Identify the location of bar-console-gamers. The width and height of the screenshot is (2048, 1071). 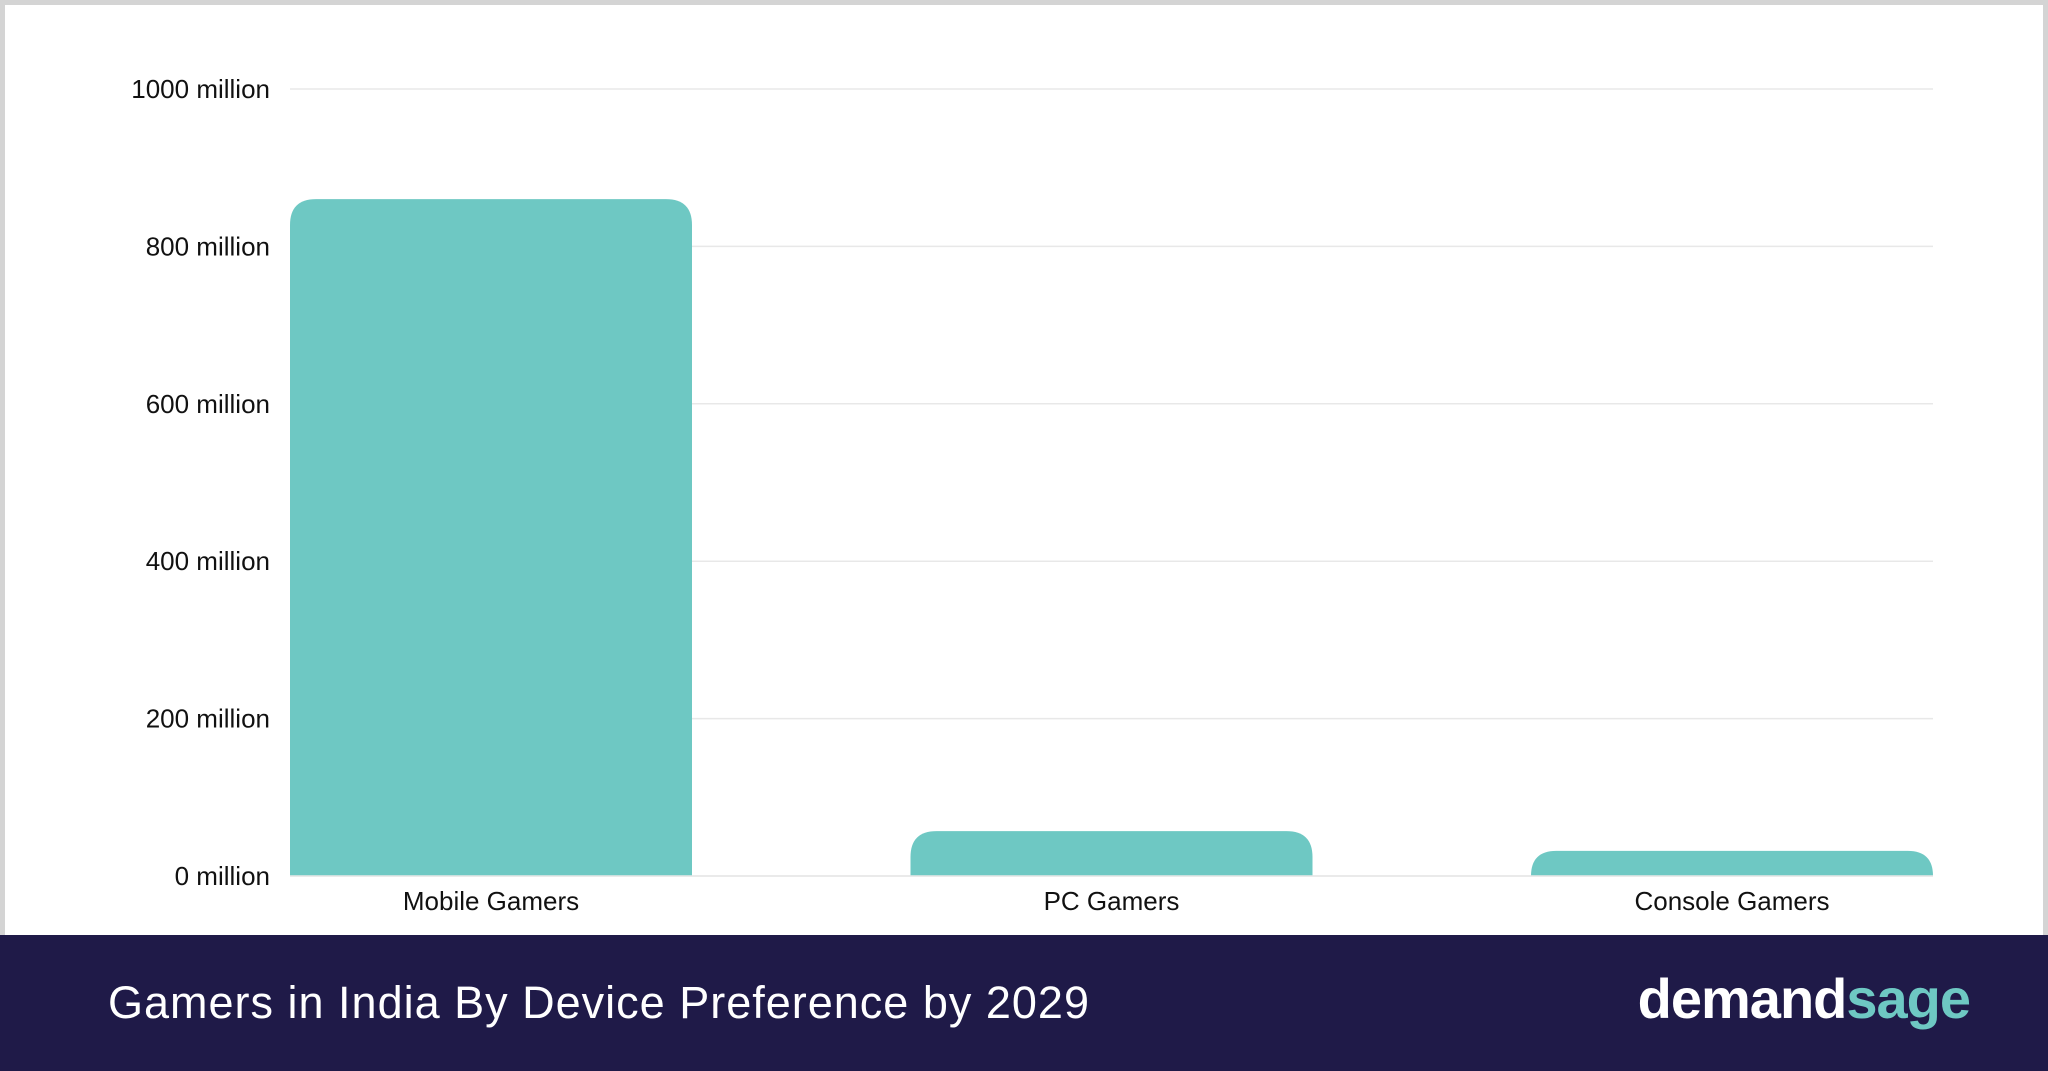
(1732, 863).